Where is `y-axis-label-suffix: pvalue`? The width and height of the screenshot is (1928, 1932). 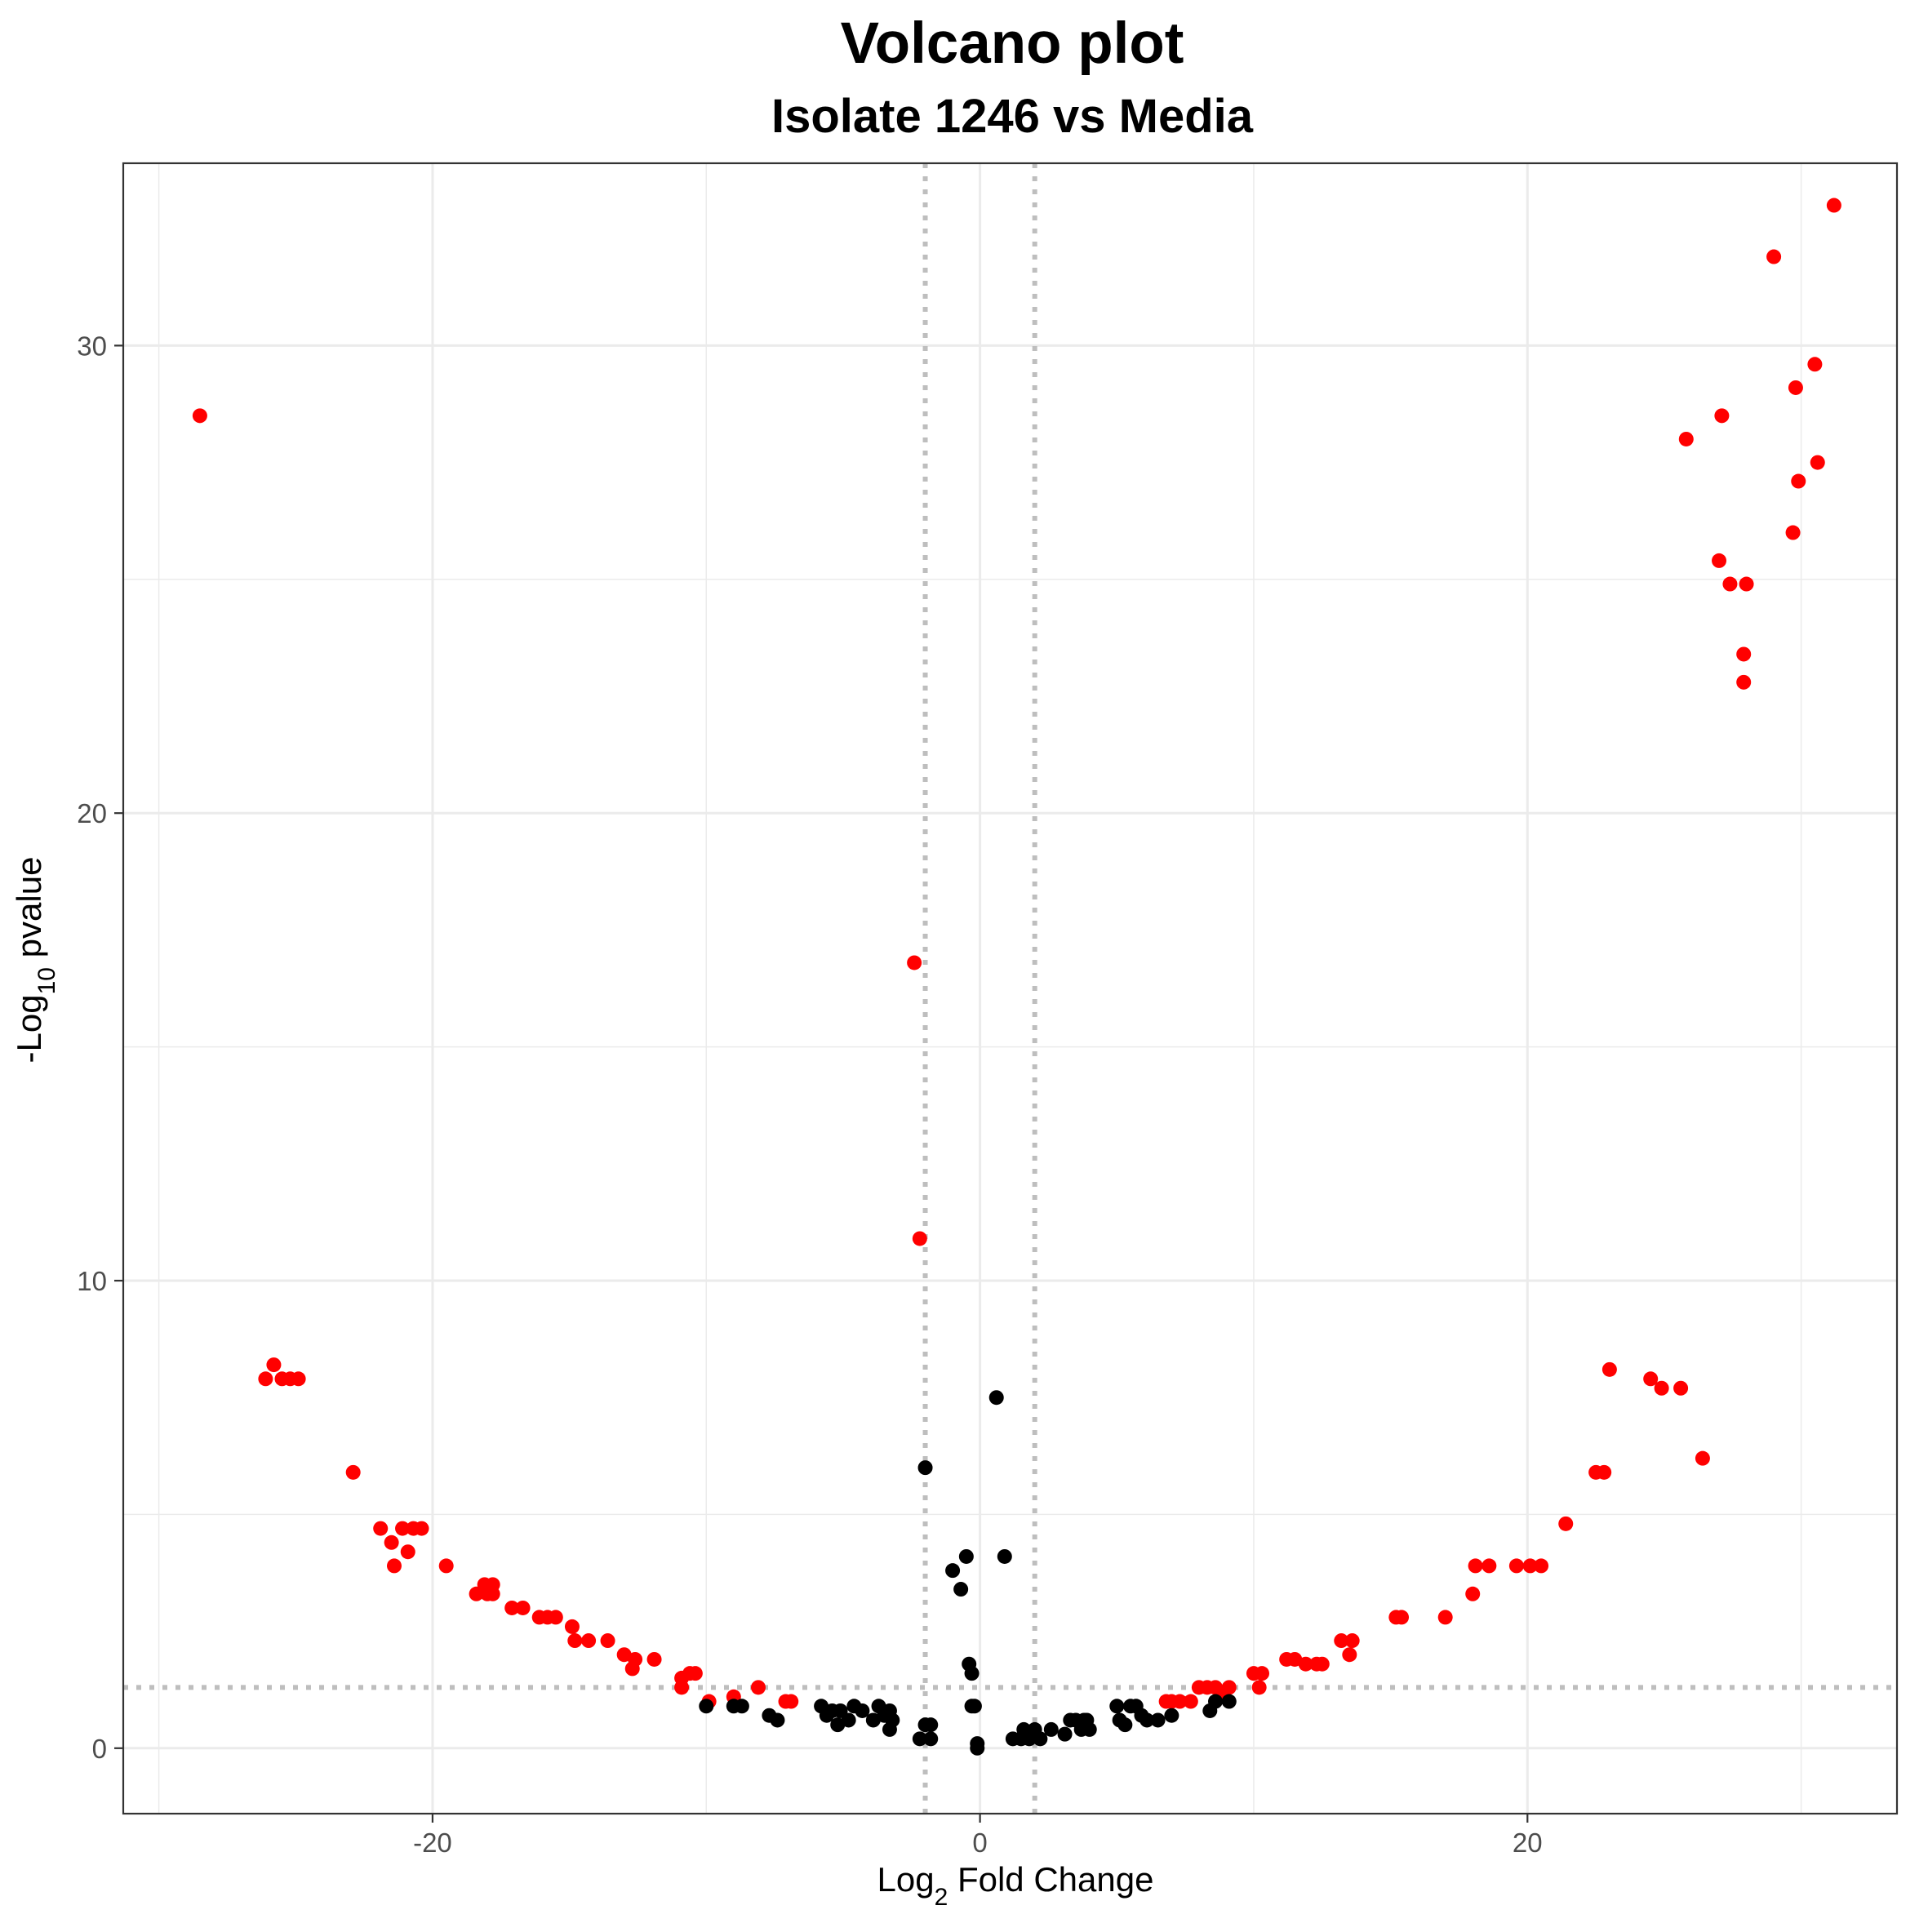 y-axis-label-suffix: pvalue is located at coordinates (29, 912).